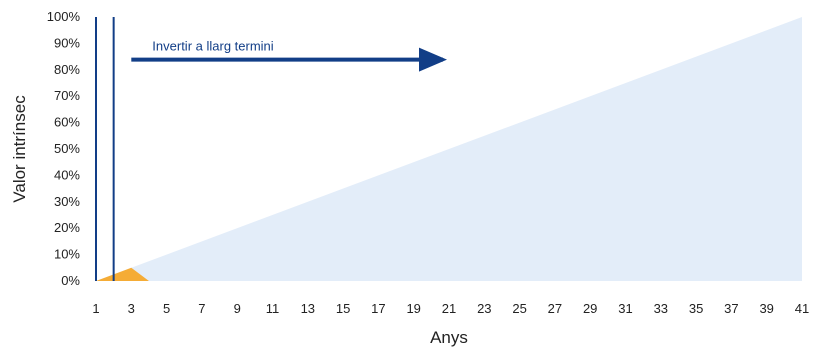  What do you see at coordinates (289, 55) in the screenshot?
I see `annotation: Invertir a llarg termini` at bounding box center [289, 55].